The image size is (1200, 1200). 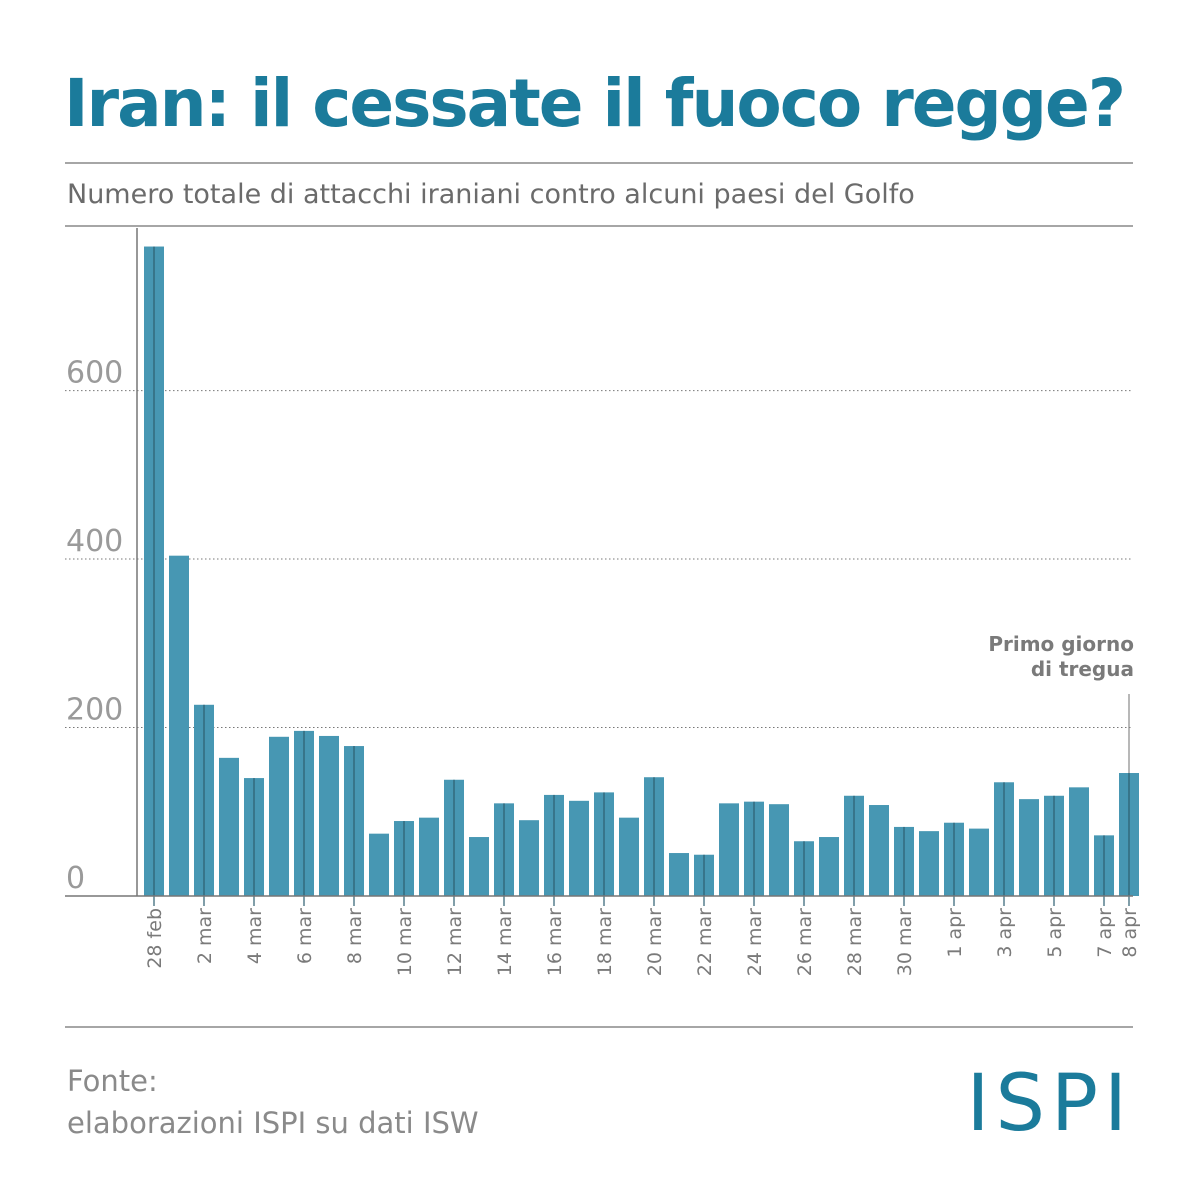 What do you see at coordinates (273, 1123) in the screenshot?
I see `source-text: elaborazioni ISPI su dati ISW` at bounding box center [273, 1123].